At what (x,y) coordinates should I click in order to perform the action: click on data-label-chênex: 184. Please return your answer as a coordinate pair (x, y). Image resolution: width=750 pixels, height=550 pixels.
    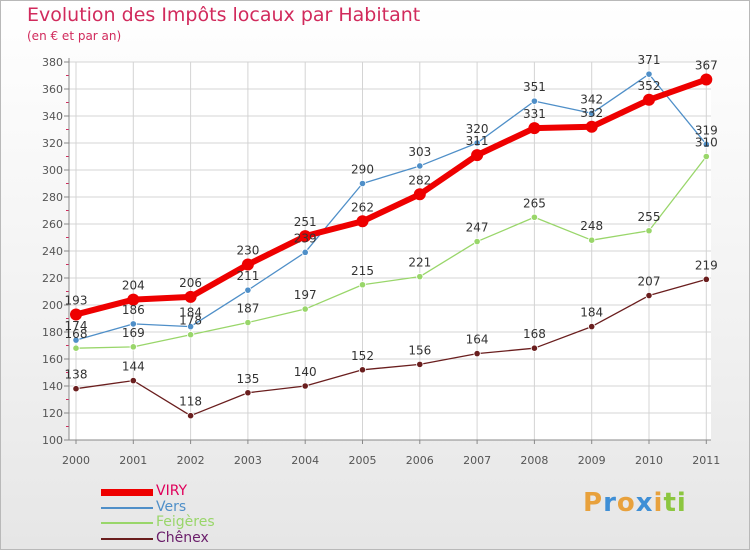
    Looking at the image, I should click on (591, 313).